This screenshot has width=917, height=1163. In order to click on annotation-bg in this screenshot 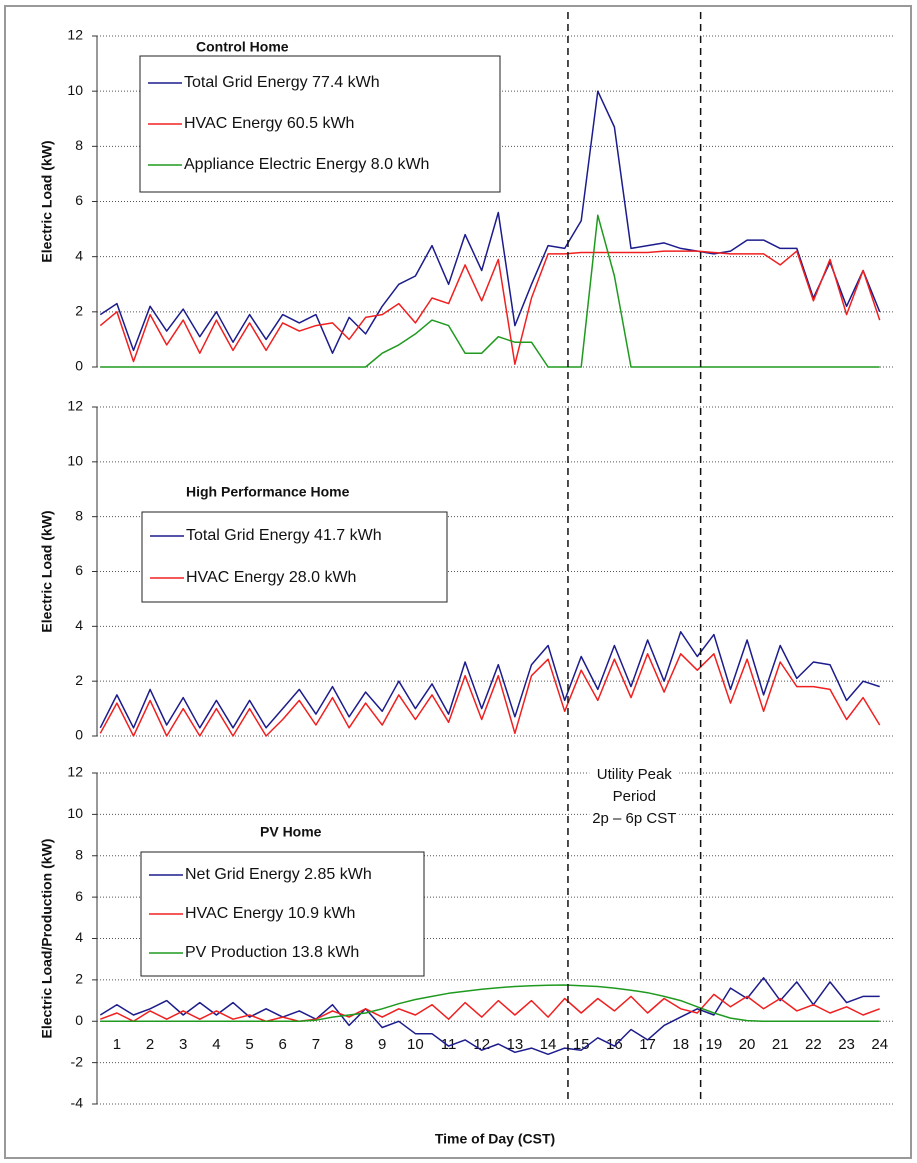, I will do `click(634, 797)`.